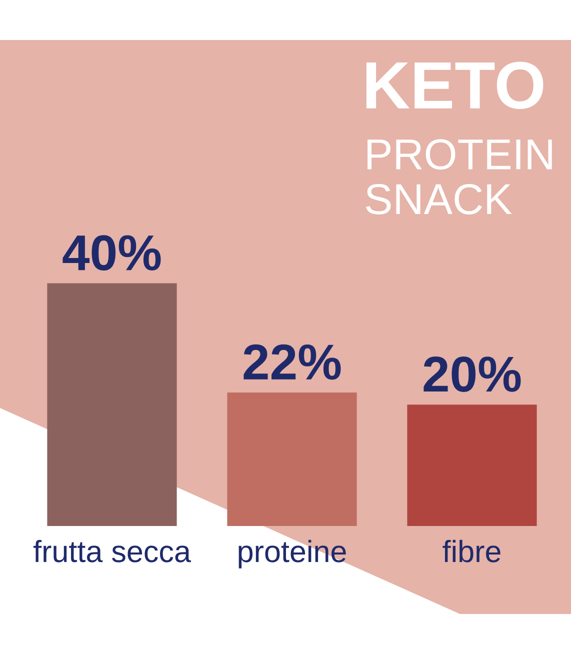 This screenshot has width=571, height=650. What do you see at coordinates (472, 374) in the screenshot?
I see `data-label: 20%` at bounding box center [472, 374].